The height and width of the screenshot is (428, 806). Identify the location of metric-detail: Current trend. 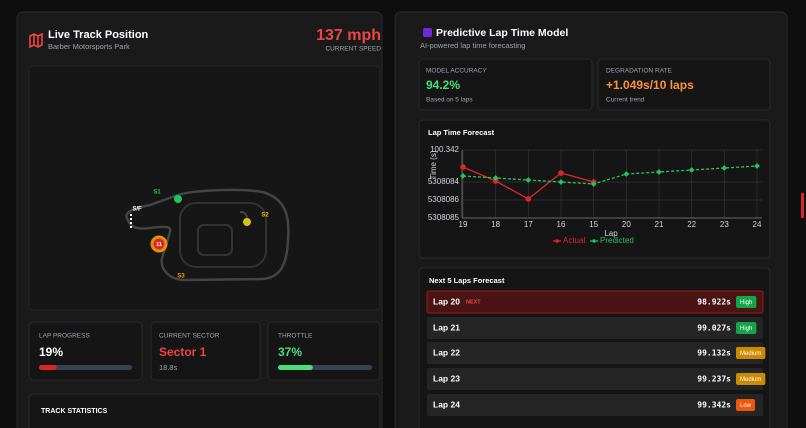
(625, 100).